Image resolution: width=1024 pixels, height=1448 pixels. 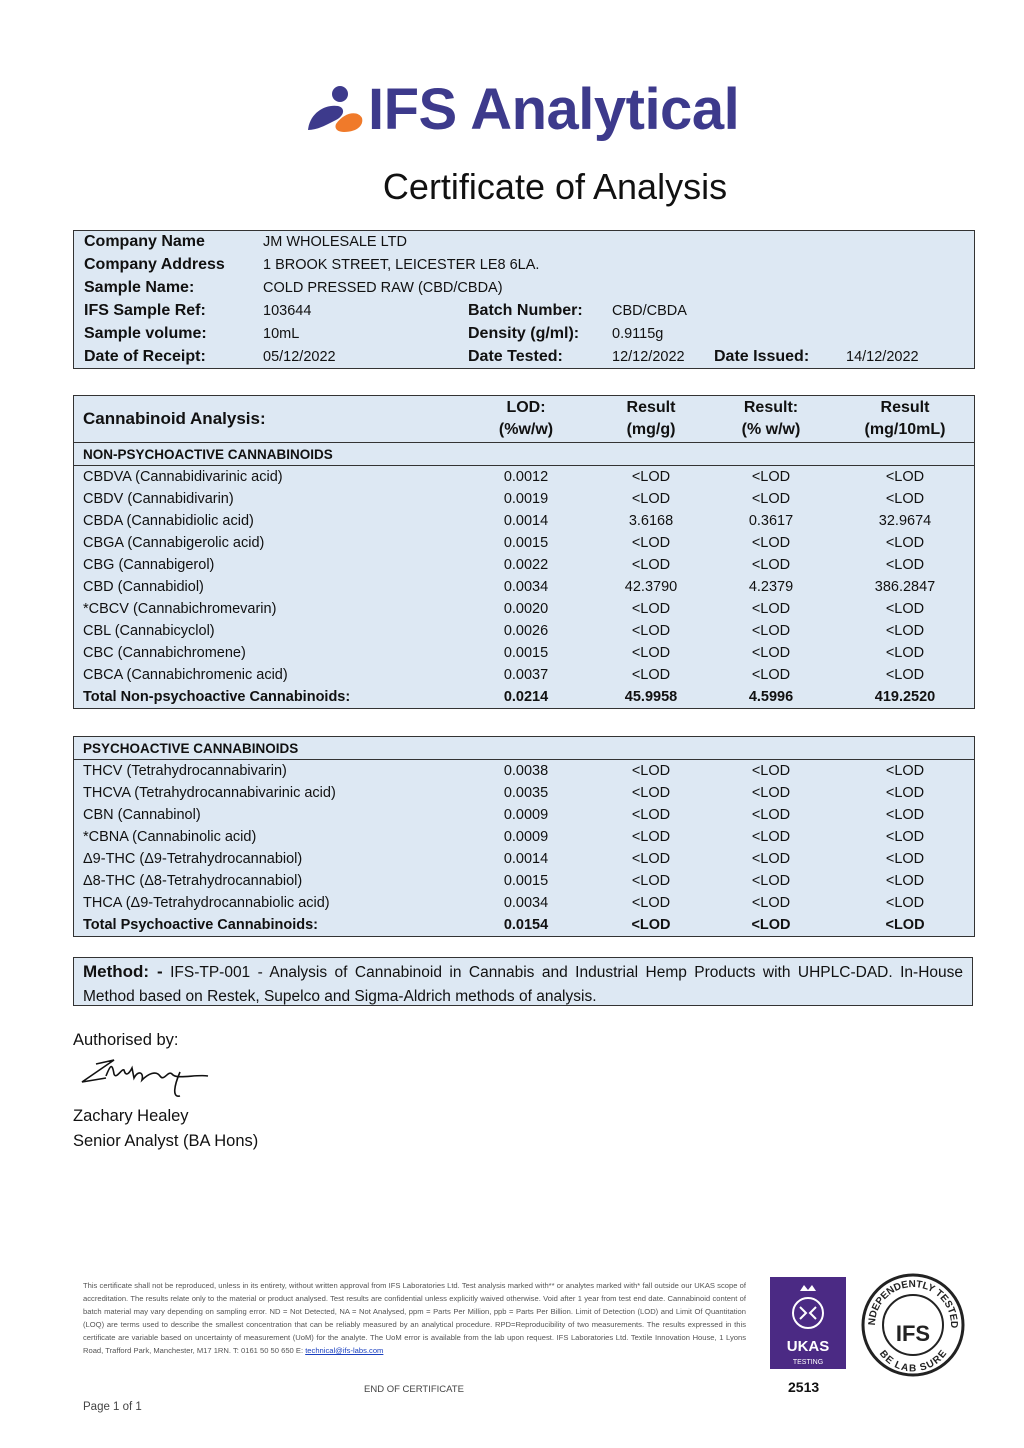 What do you see at coordinates (515, 356) in the screenshot?
I see `info-label: Date Tested:` at bounding box center [515, 356].